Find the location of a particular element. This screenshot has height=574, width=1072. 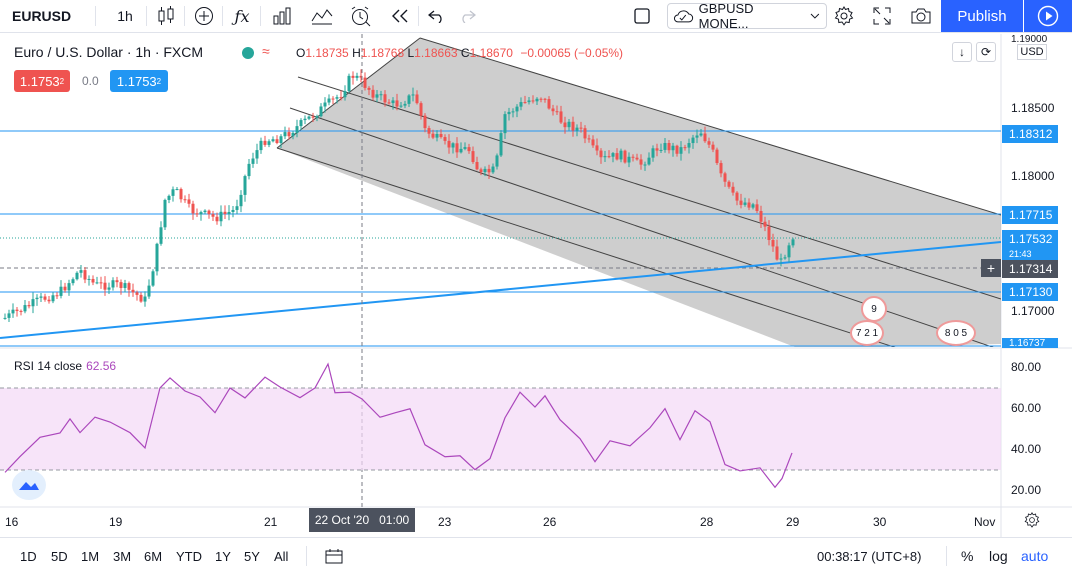

tradingview-logo is located at coordinates (29, 485).